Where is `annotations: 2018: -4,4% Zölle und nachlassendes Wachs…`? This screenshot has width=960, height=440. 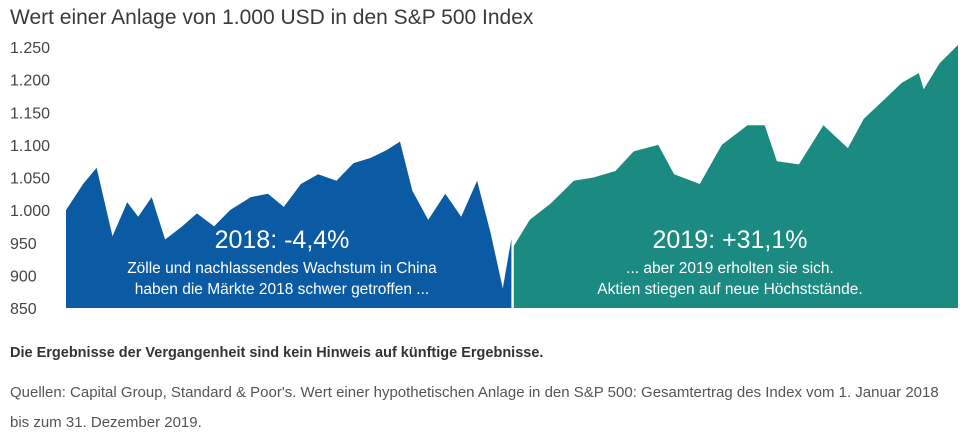
annotations: 2018: -4,4% Zölle und nachlassendes Wachs… is located at coordinates (495, 262).